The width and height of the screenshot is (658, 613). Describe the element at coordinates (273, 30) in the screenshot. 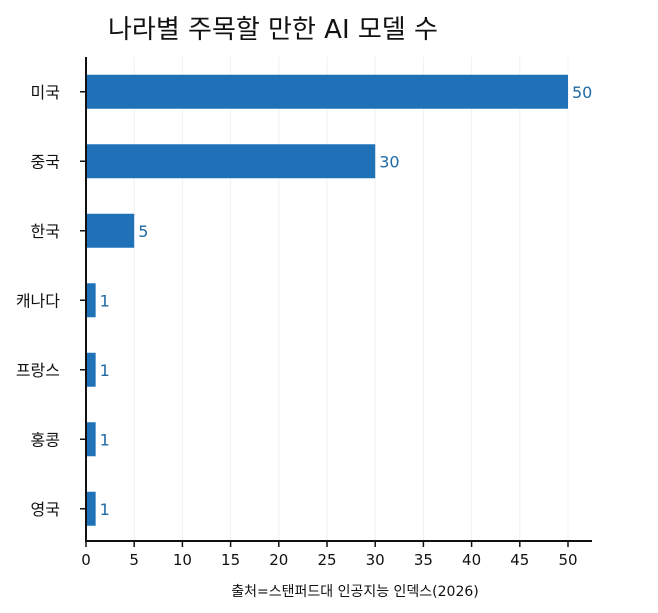

I see `chart-title: 나라별 주목할 만한 AI 모델 수` at that location.